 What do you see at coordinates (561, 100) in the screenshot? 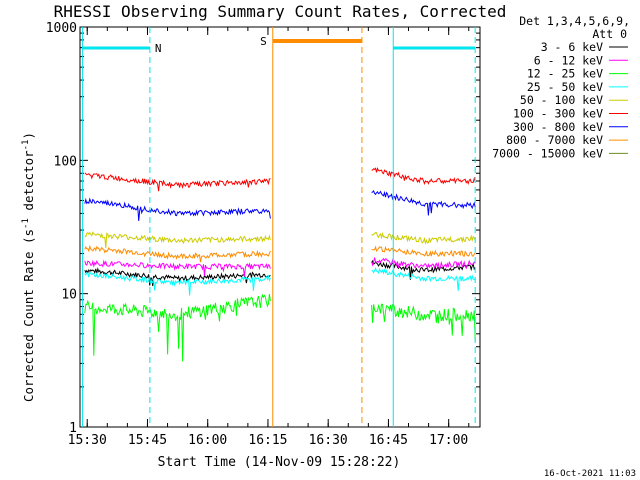
I see `legend-entry-label: 50 - 100 keV` at bounding box center [561, 100].